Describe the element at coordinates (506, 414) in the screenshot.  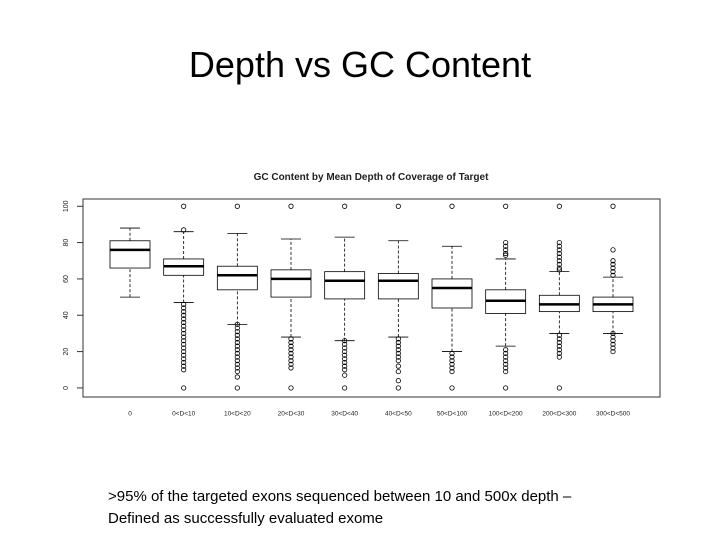
I see `x-tick-label: 100<D<200` at that location.